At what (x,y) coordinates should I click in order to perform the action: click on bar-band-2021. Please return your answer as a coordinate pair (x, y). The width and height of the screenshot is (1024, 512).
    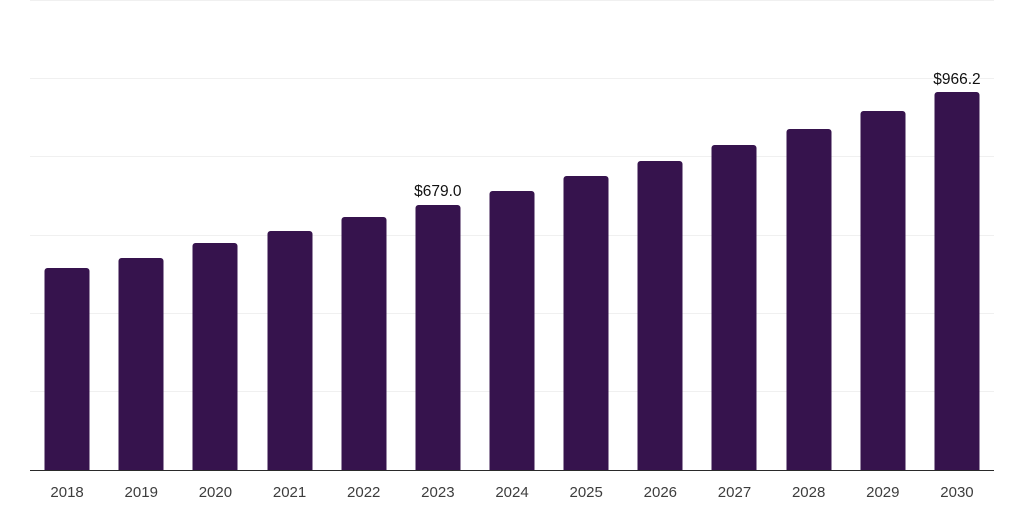
    Looking at the image, I should click on (289, 235).